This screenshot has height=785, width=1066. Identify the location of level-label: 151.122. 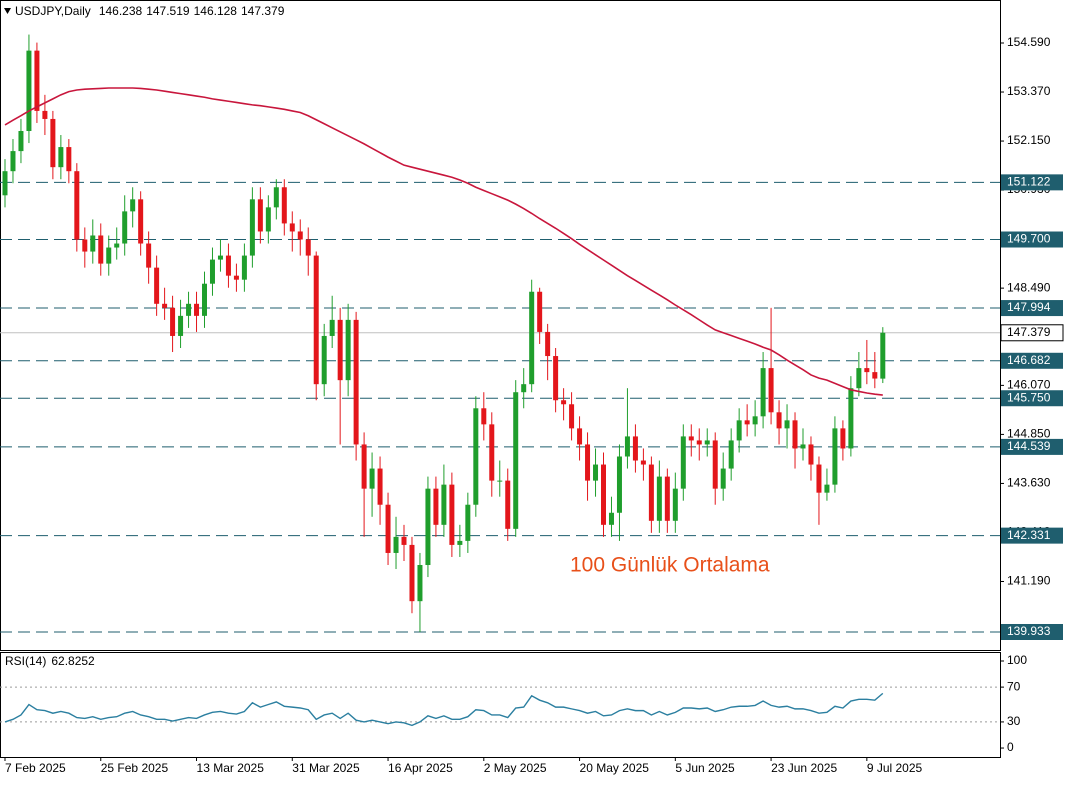
(1029, 182).